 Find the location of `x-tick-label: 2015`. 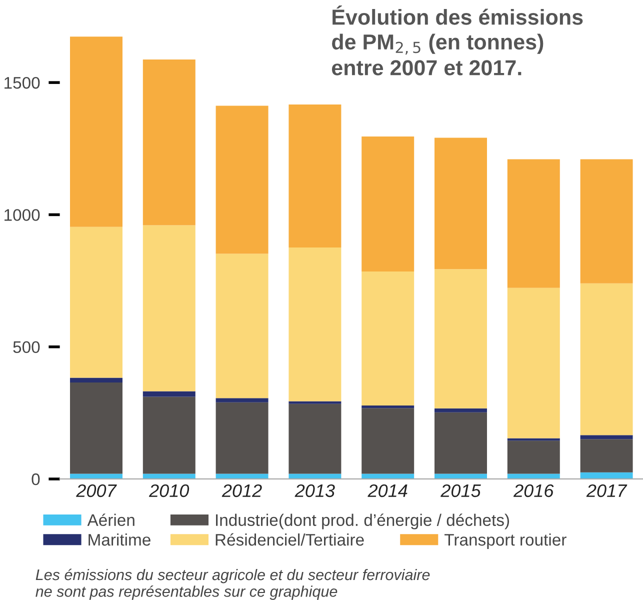

x-tick-label: 2015 is located at coordinates (460, 491).